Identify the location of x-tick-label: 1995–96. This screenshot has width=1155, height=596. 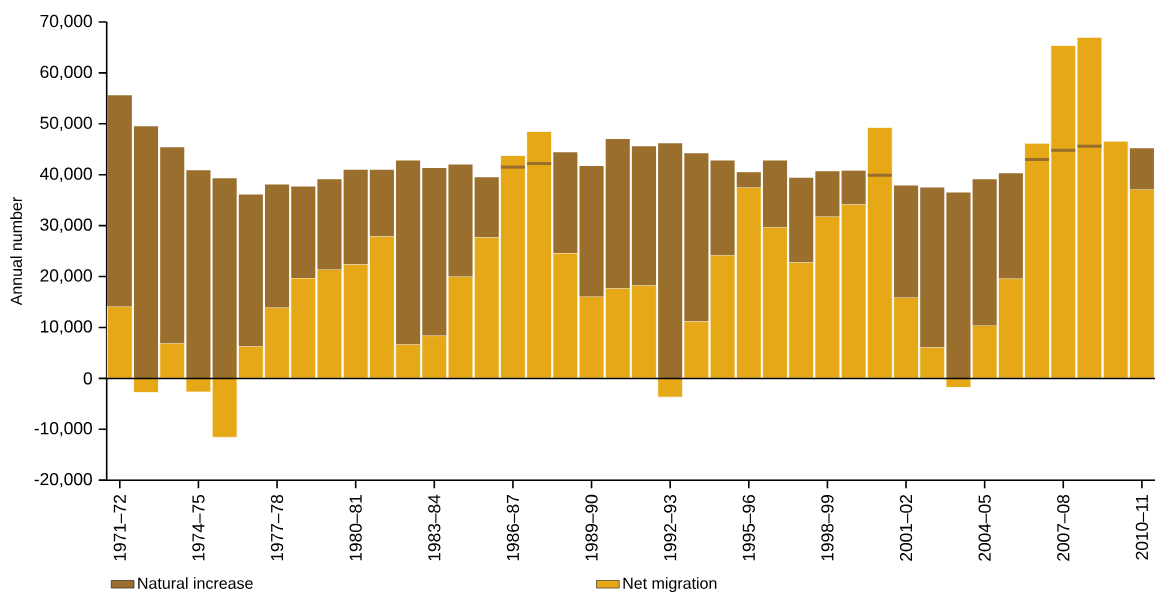
(748, 527).